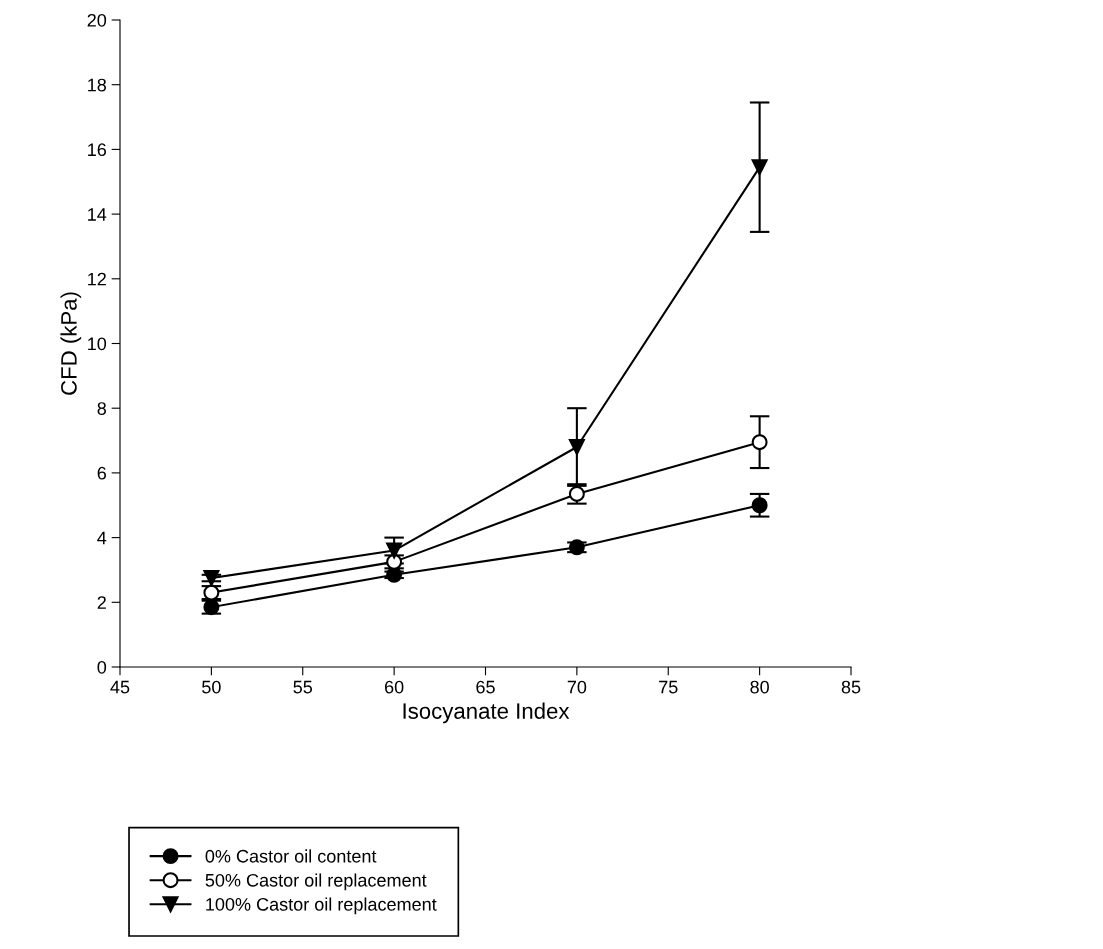 The width and height of the screenshot is (1103, 949). What do you see at coordinates (102, 538) in the screenshot?
I see `y-tick-label: 4` at bounding box center [102, 538].